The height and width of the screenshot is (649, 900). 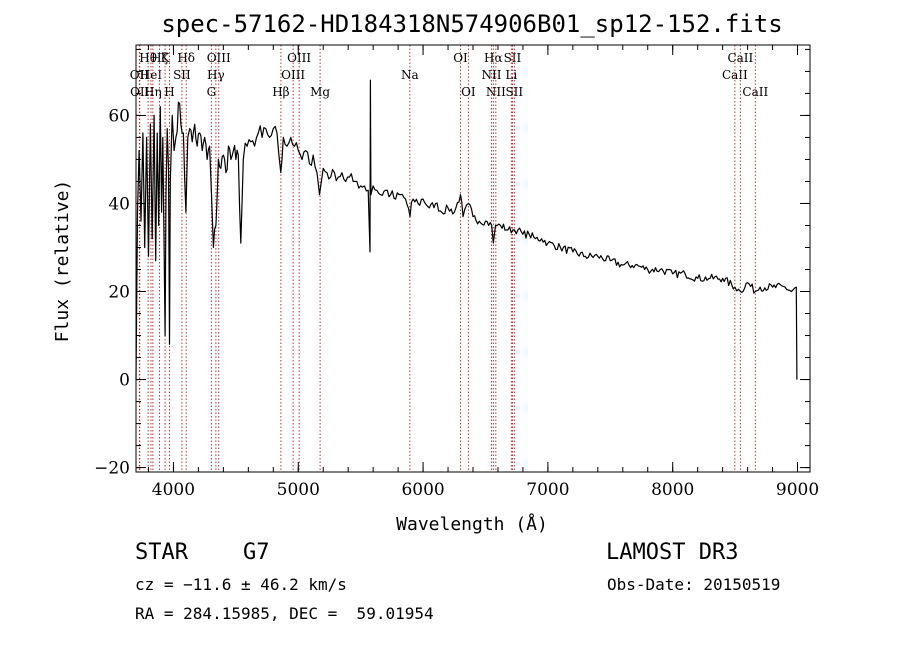 What do you see at coordinates (151, 75) in the screenshot?
I see `line-marker-label: HeI` at bounding box center [151, 75].